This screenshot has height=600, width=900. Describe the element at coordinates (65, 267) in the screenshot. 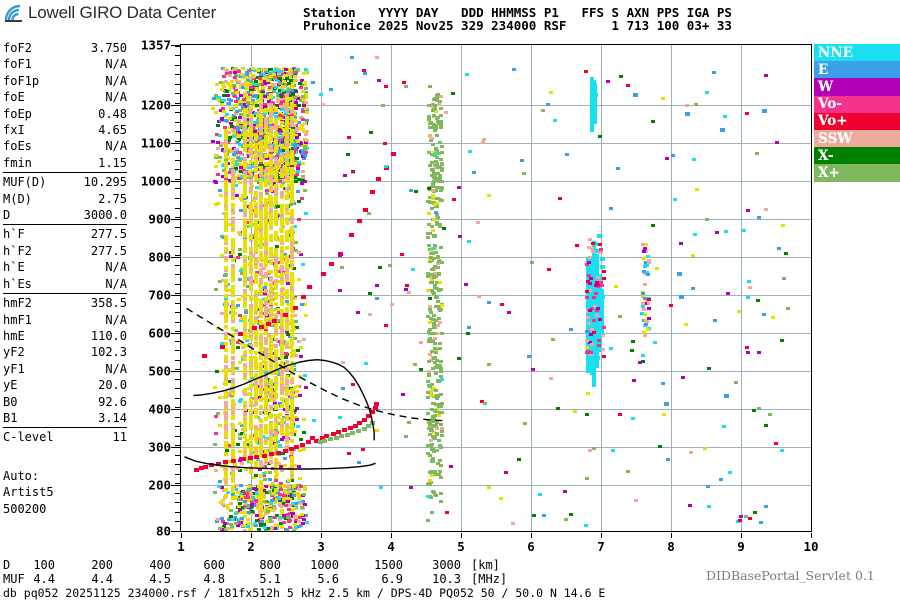

I see `parameter-row: h`E N/A` at that location.